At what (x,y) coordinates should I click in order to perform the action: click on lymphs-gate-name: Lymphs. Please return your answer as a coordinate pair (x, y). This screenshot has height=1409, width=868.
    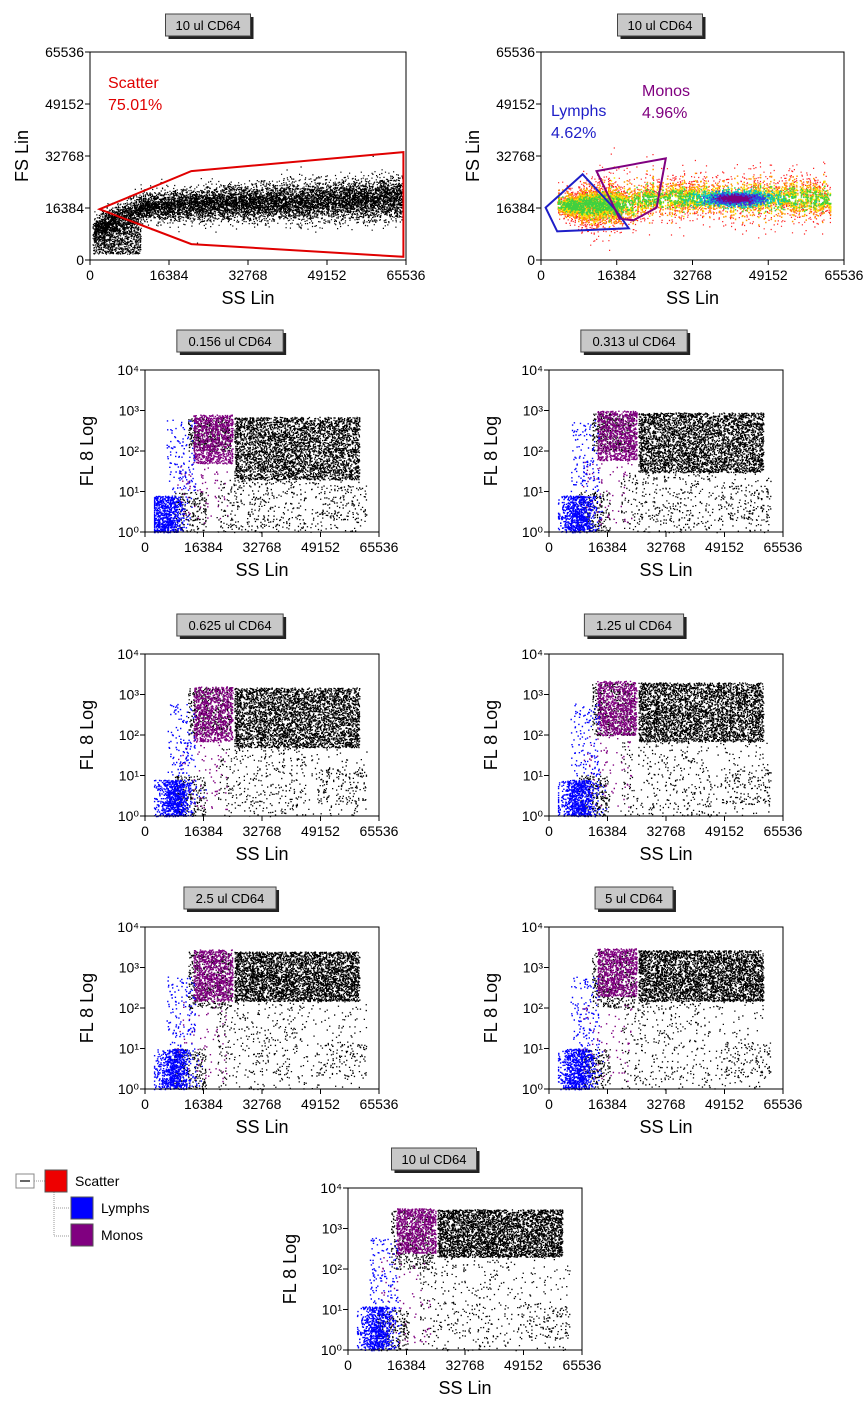
    Looking at the image, I should click on (578, 111).